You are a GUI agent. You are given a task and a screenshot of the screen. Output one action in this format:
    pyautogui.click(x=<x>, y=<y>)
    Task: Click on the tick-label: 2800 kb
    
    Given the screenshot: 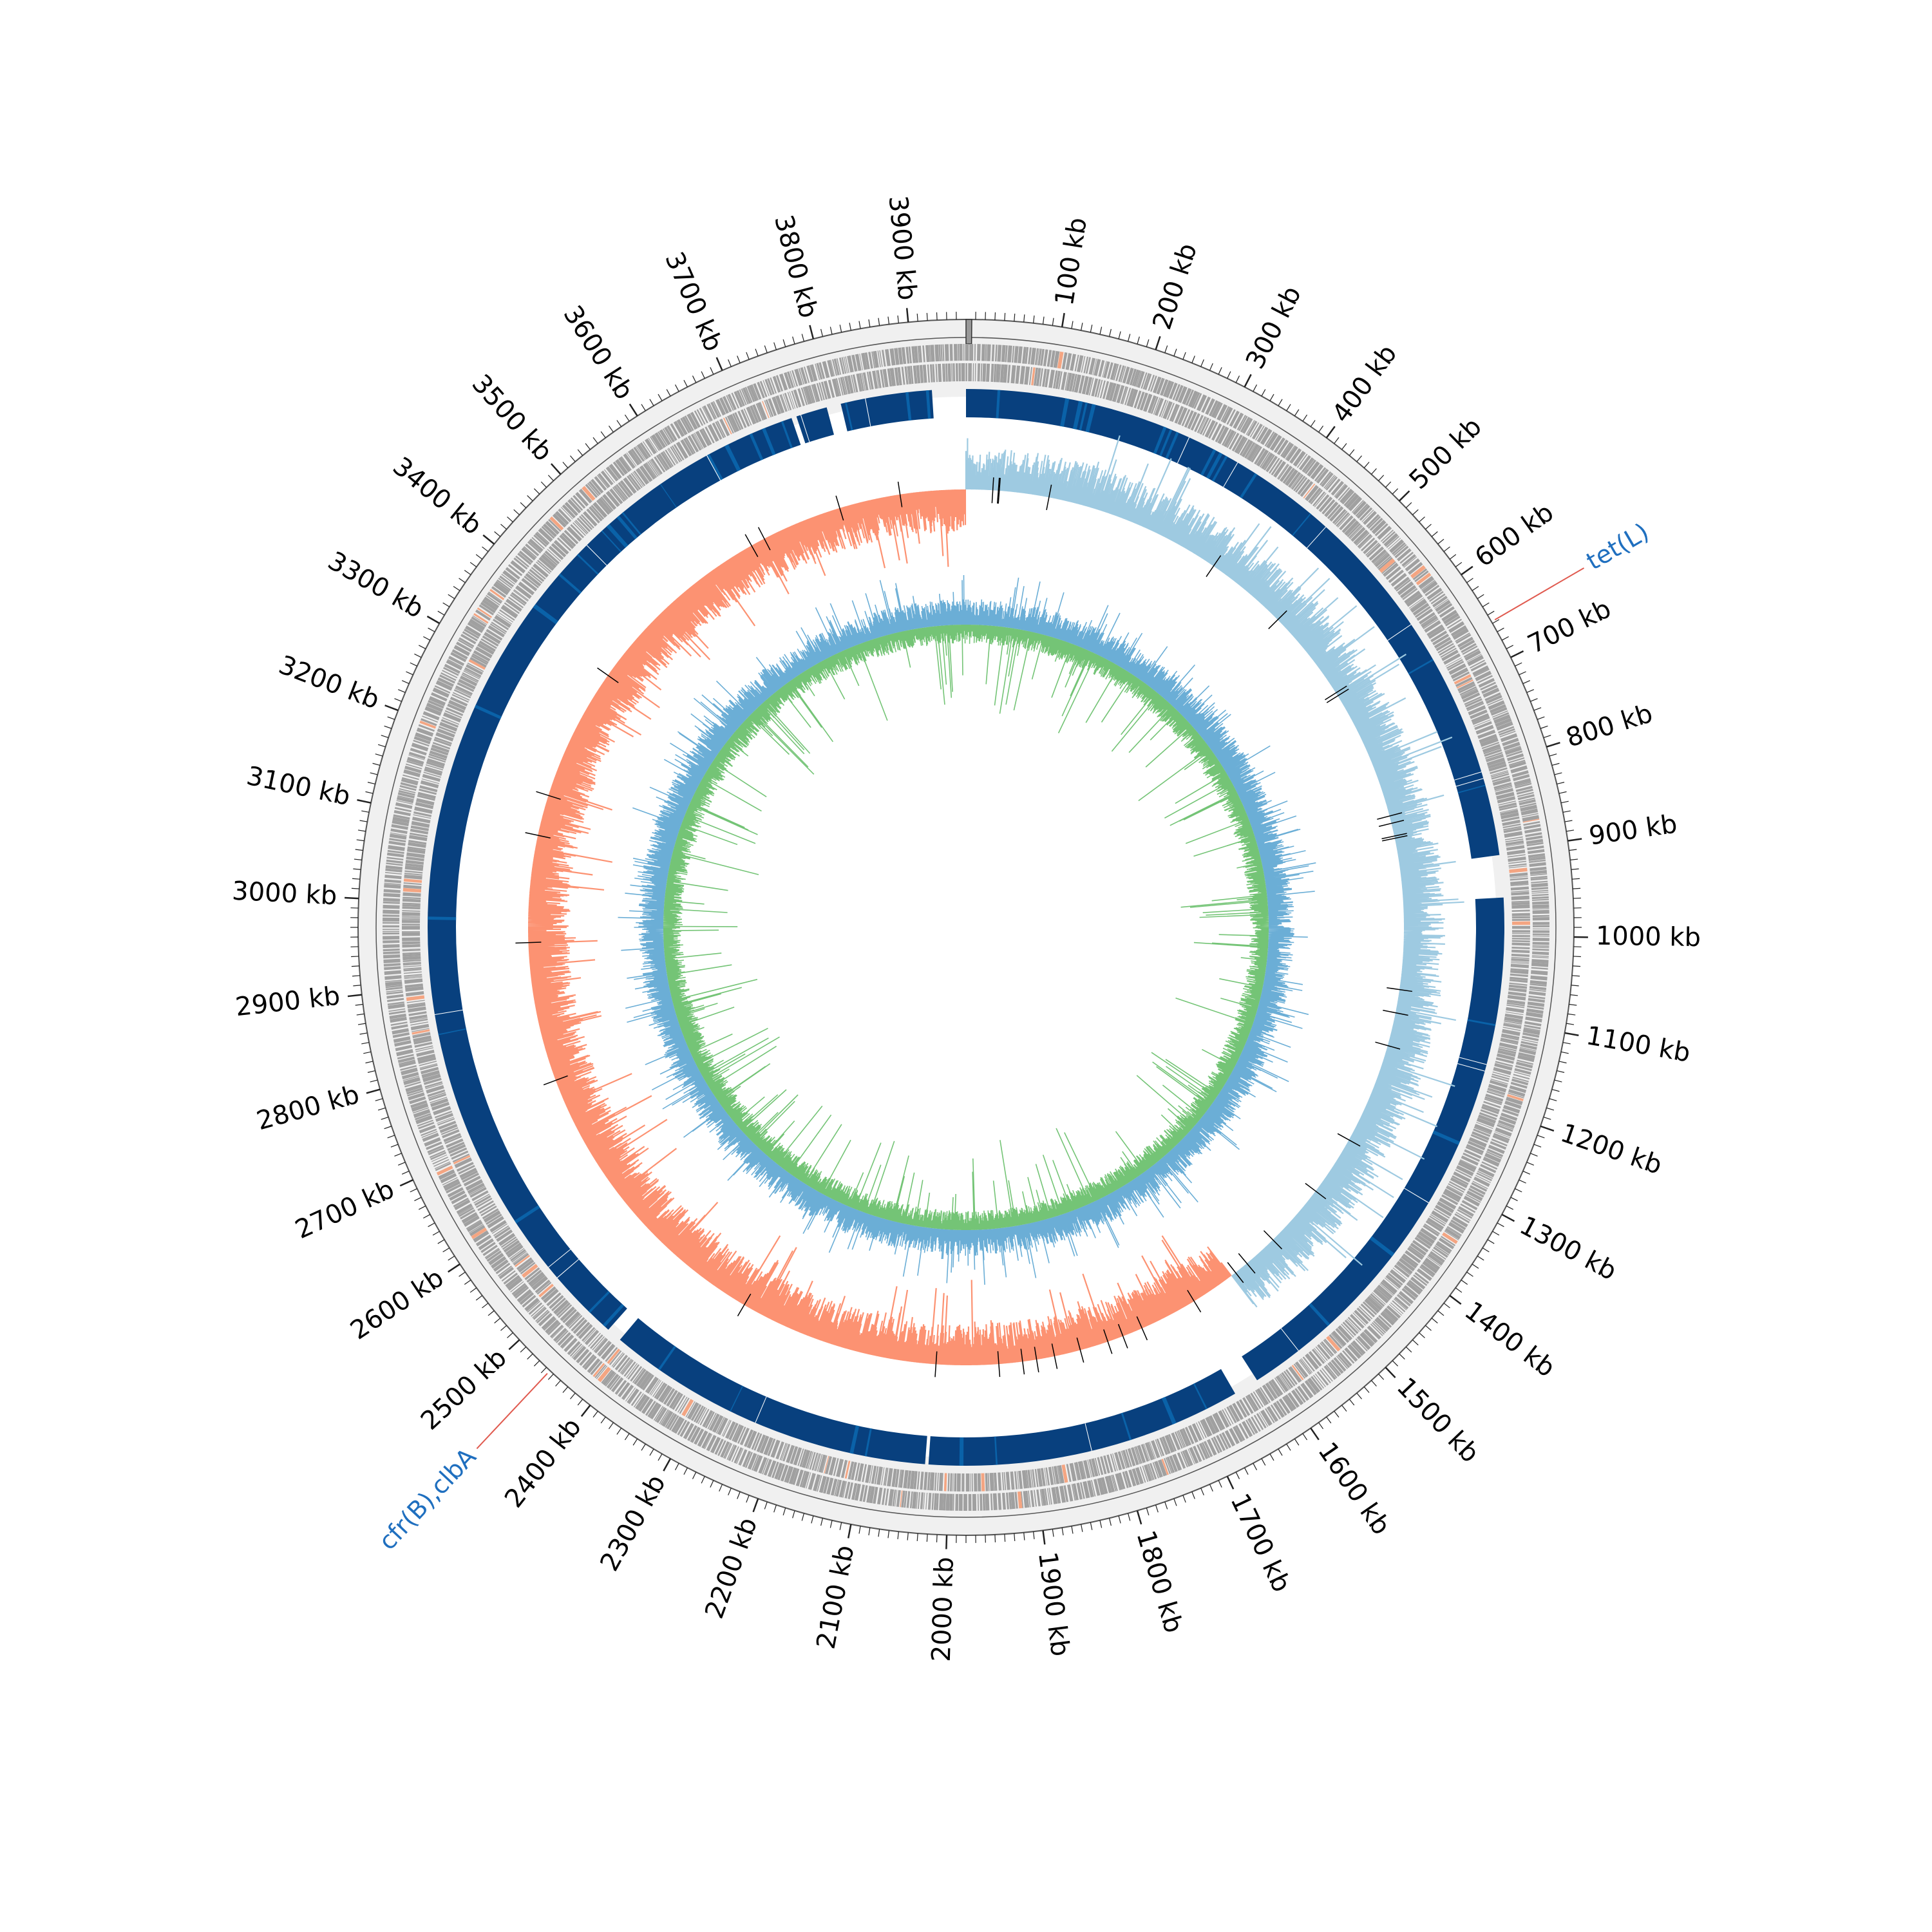 What is the action you would take?
    pyautogui.click(x=309, y=1108)
    